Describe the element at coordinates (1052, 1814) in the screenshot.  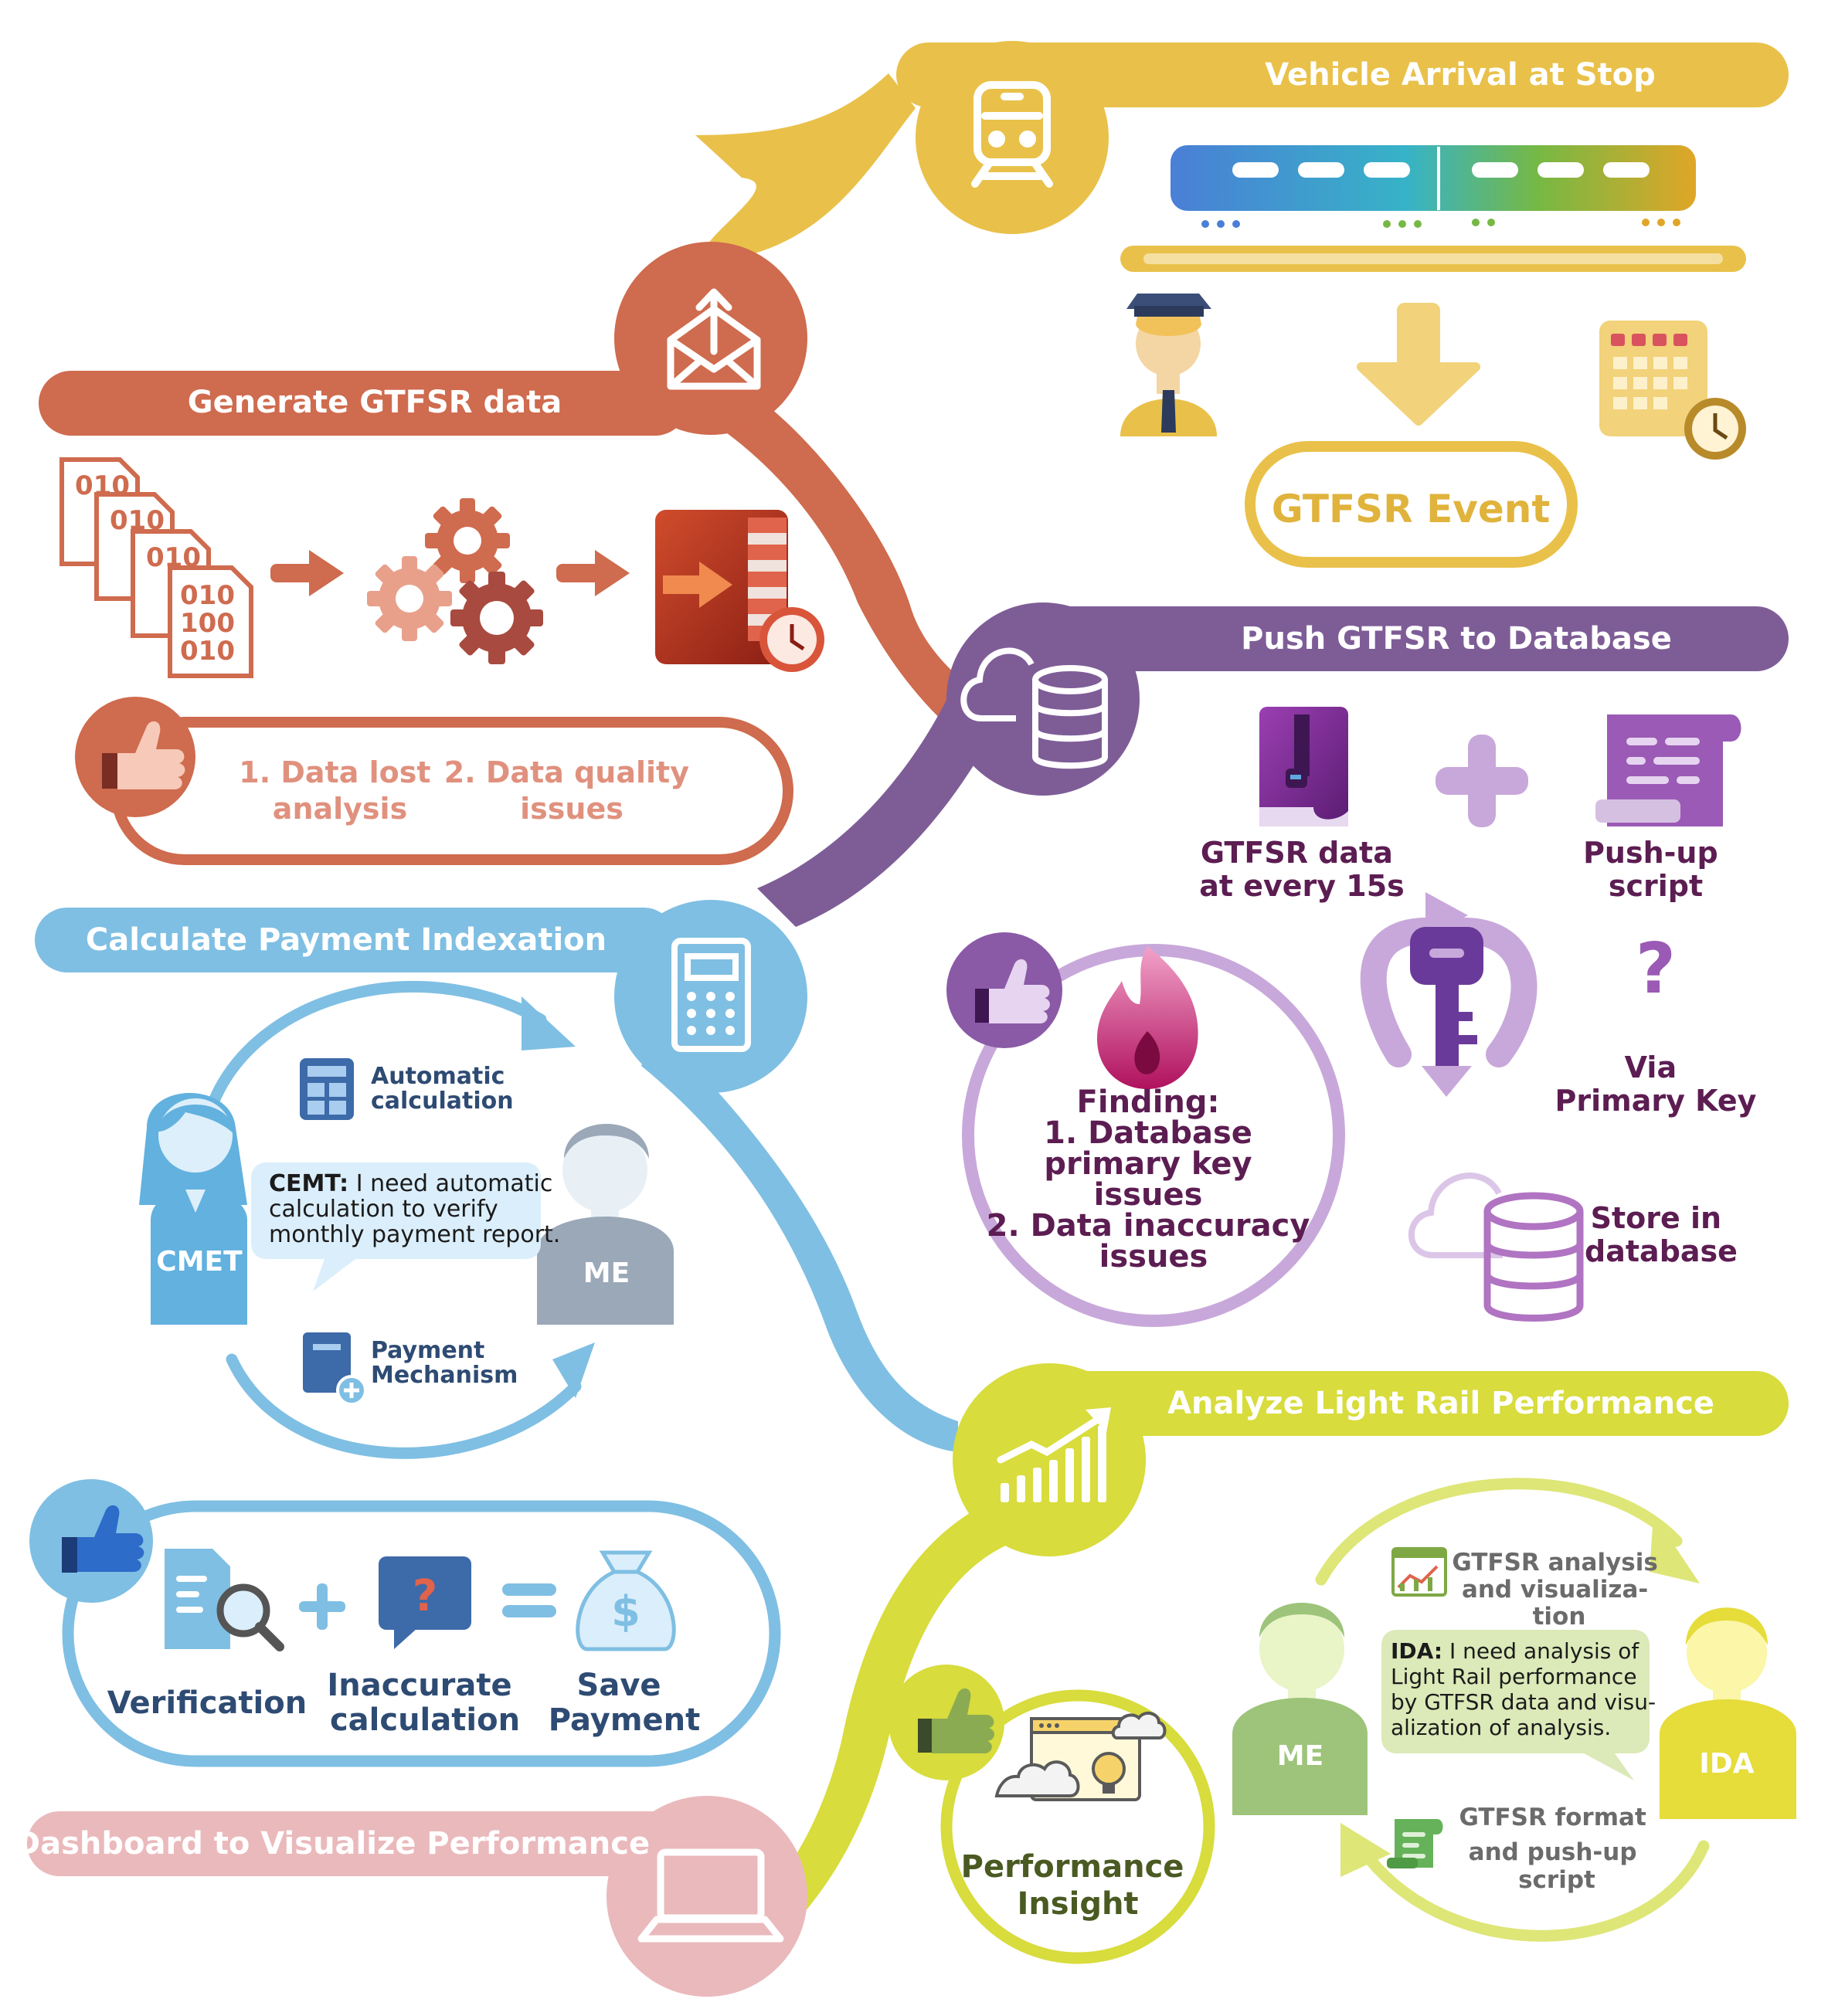
I see `insight-ring: Performance Insight` at that location.